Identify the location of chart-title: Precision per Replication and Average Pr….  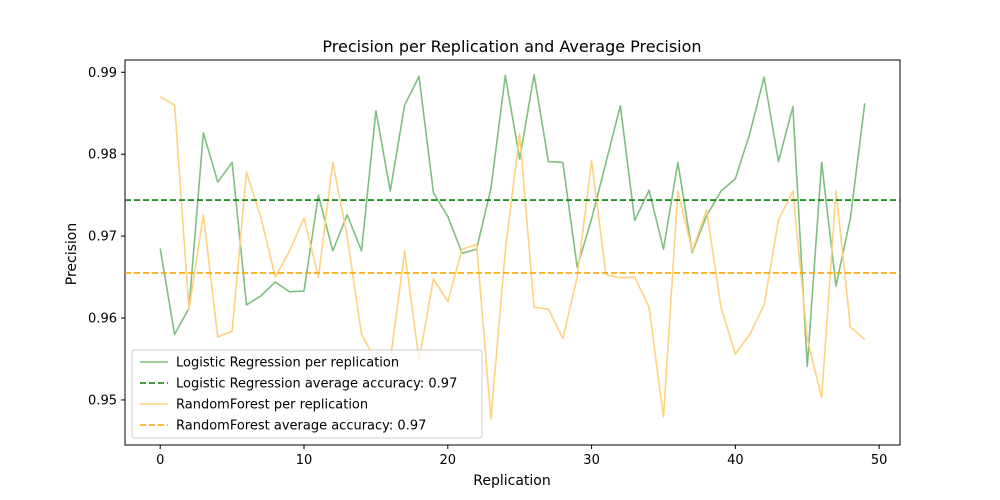
(511, 46).